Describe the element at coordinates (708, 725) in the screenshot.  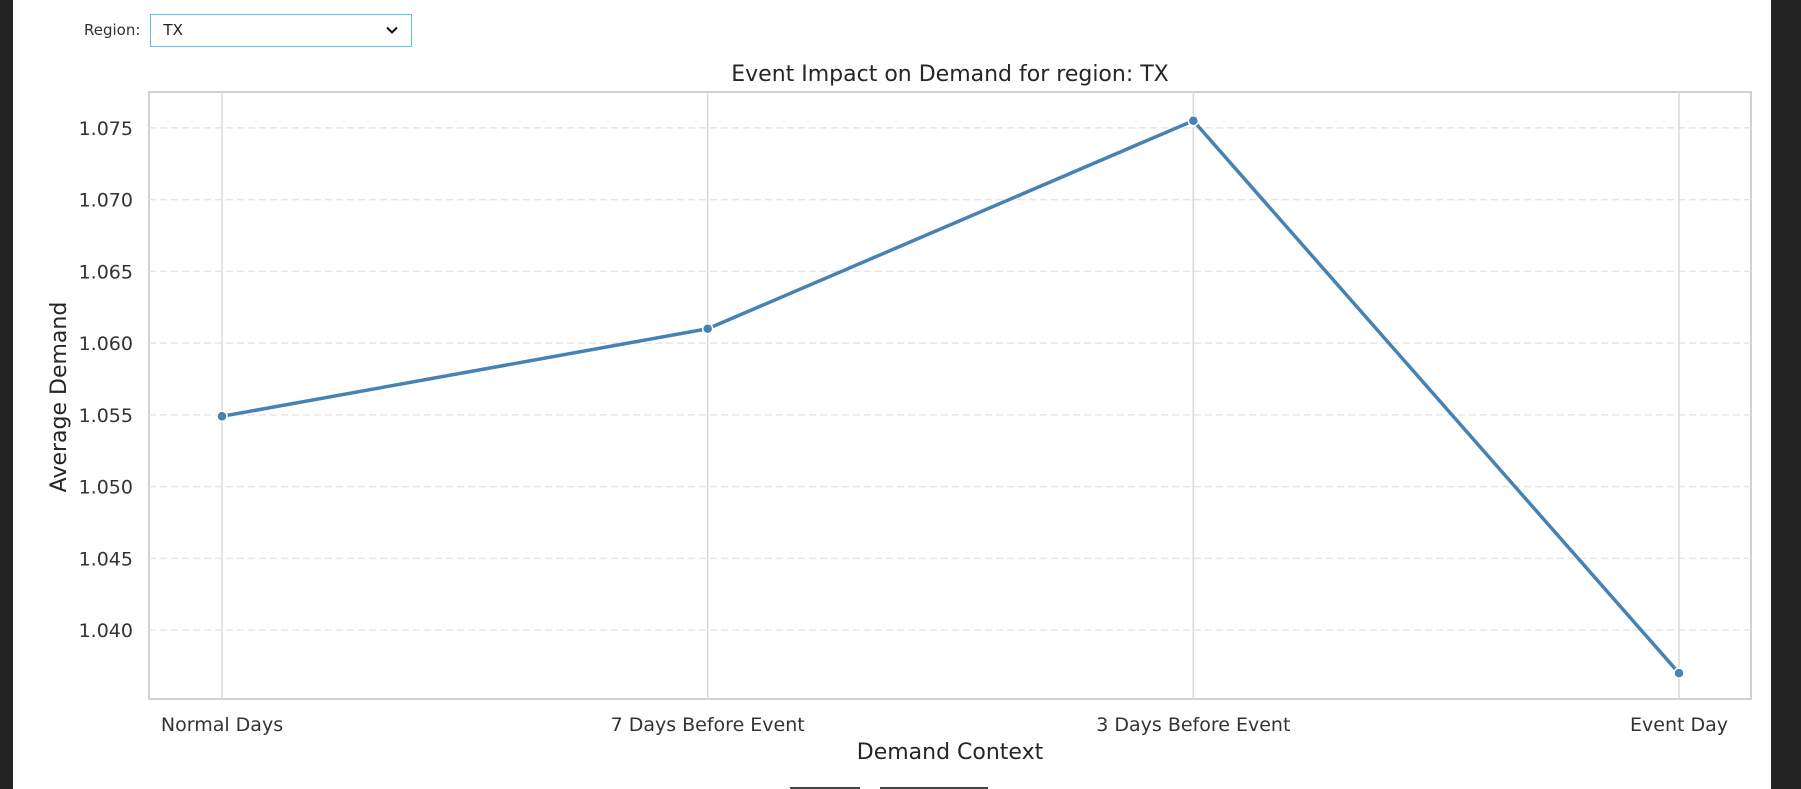
I see `x-tick-label: 7 Days Before Event` at that location.